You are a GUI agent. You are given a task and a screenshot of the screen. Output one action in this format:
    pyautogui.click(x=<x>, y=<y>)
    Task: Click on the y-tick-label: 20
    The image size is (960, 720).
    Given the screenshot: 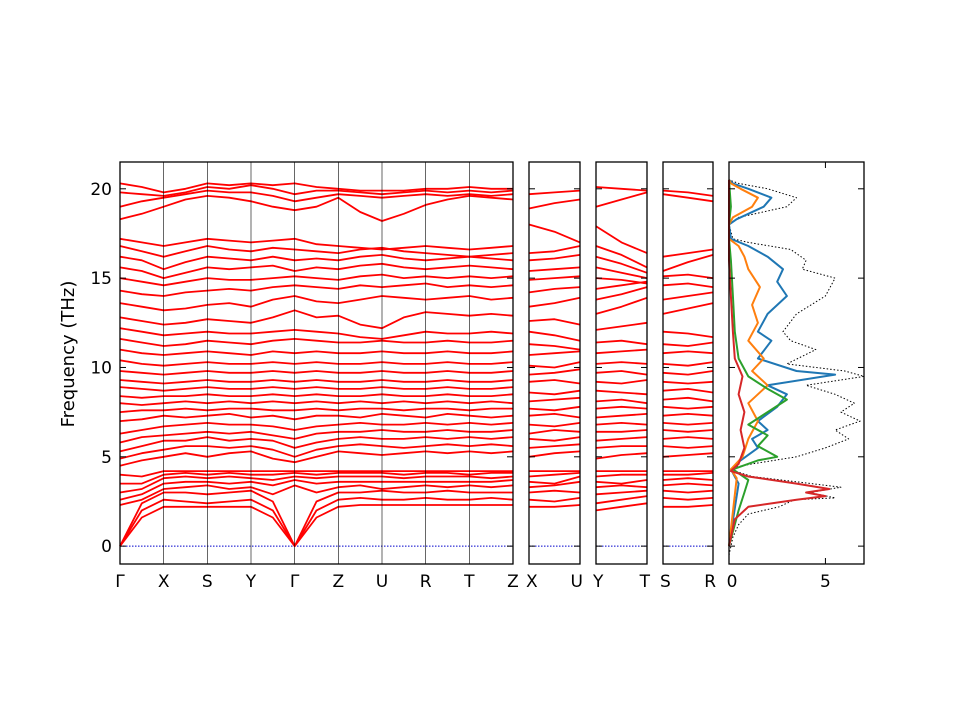 What is the action you would take?
    pyautogui.click(x=101, y=190)
    